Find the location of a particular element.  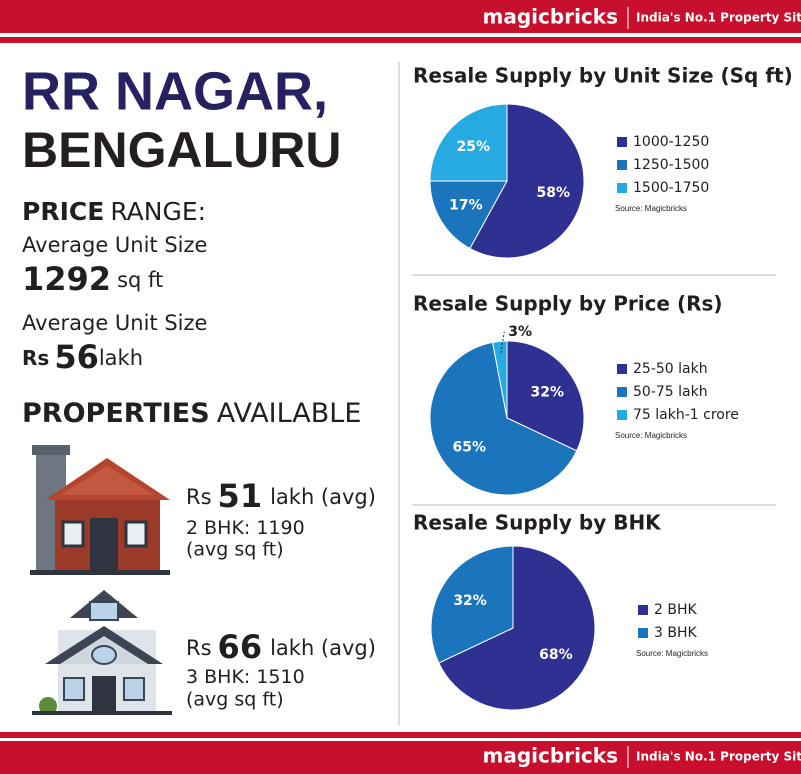

footer-band is located at coordinates (400, 757).